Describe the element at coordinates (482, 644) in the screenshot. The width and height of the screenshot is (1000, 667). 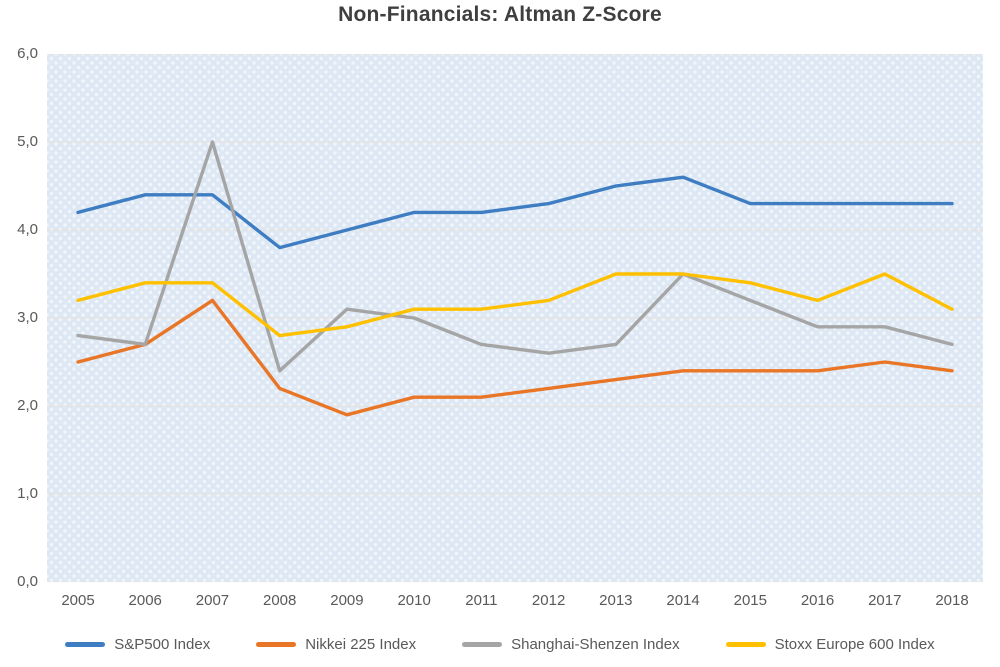
I see `legend-marker-shanghai-shenzen-index` at that location.